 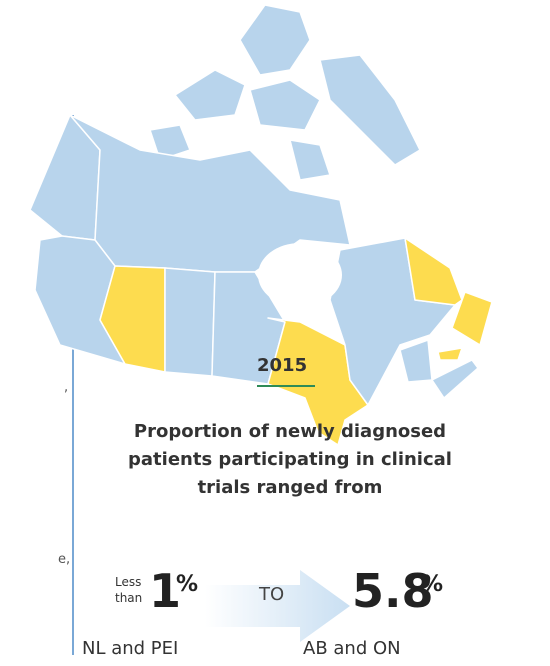 What do you see at coordinates (272, 594) in the screenshot?
I see `connector: TO` at bounding box center [272, 594].